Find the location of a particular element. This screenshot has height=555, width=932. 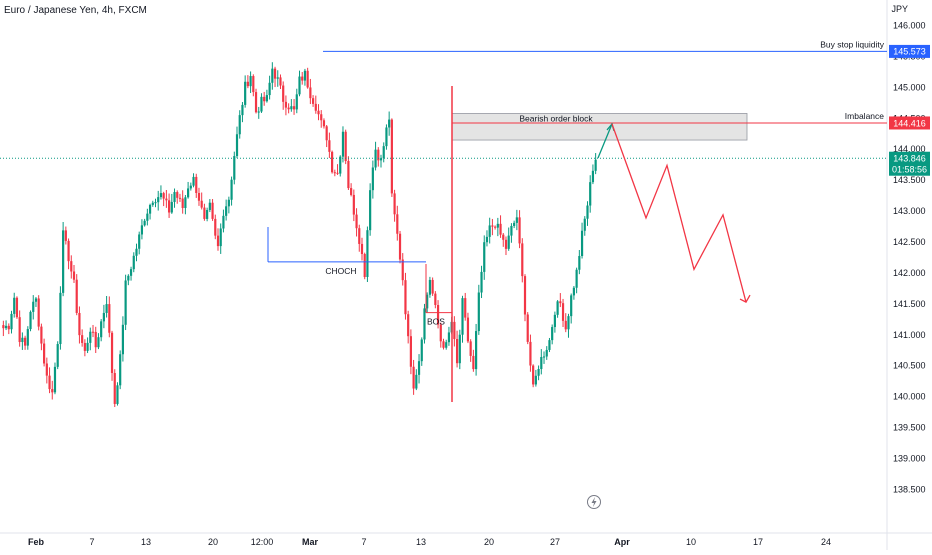

x-tick-label: 12:00 is located at coordinates (262, 542).